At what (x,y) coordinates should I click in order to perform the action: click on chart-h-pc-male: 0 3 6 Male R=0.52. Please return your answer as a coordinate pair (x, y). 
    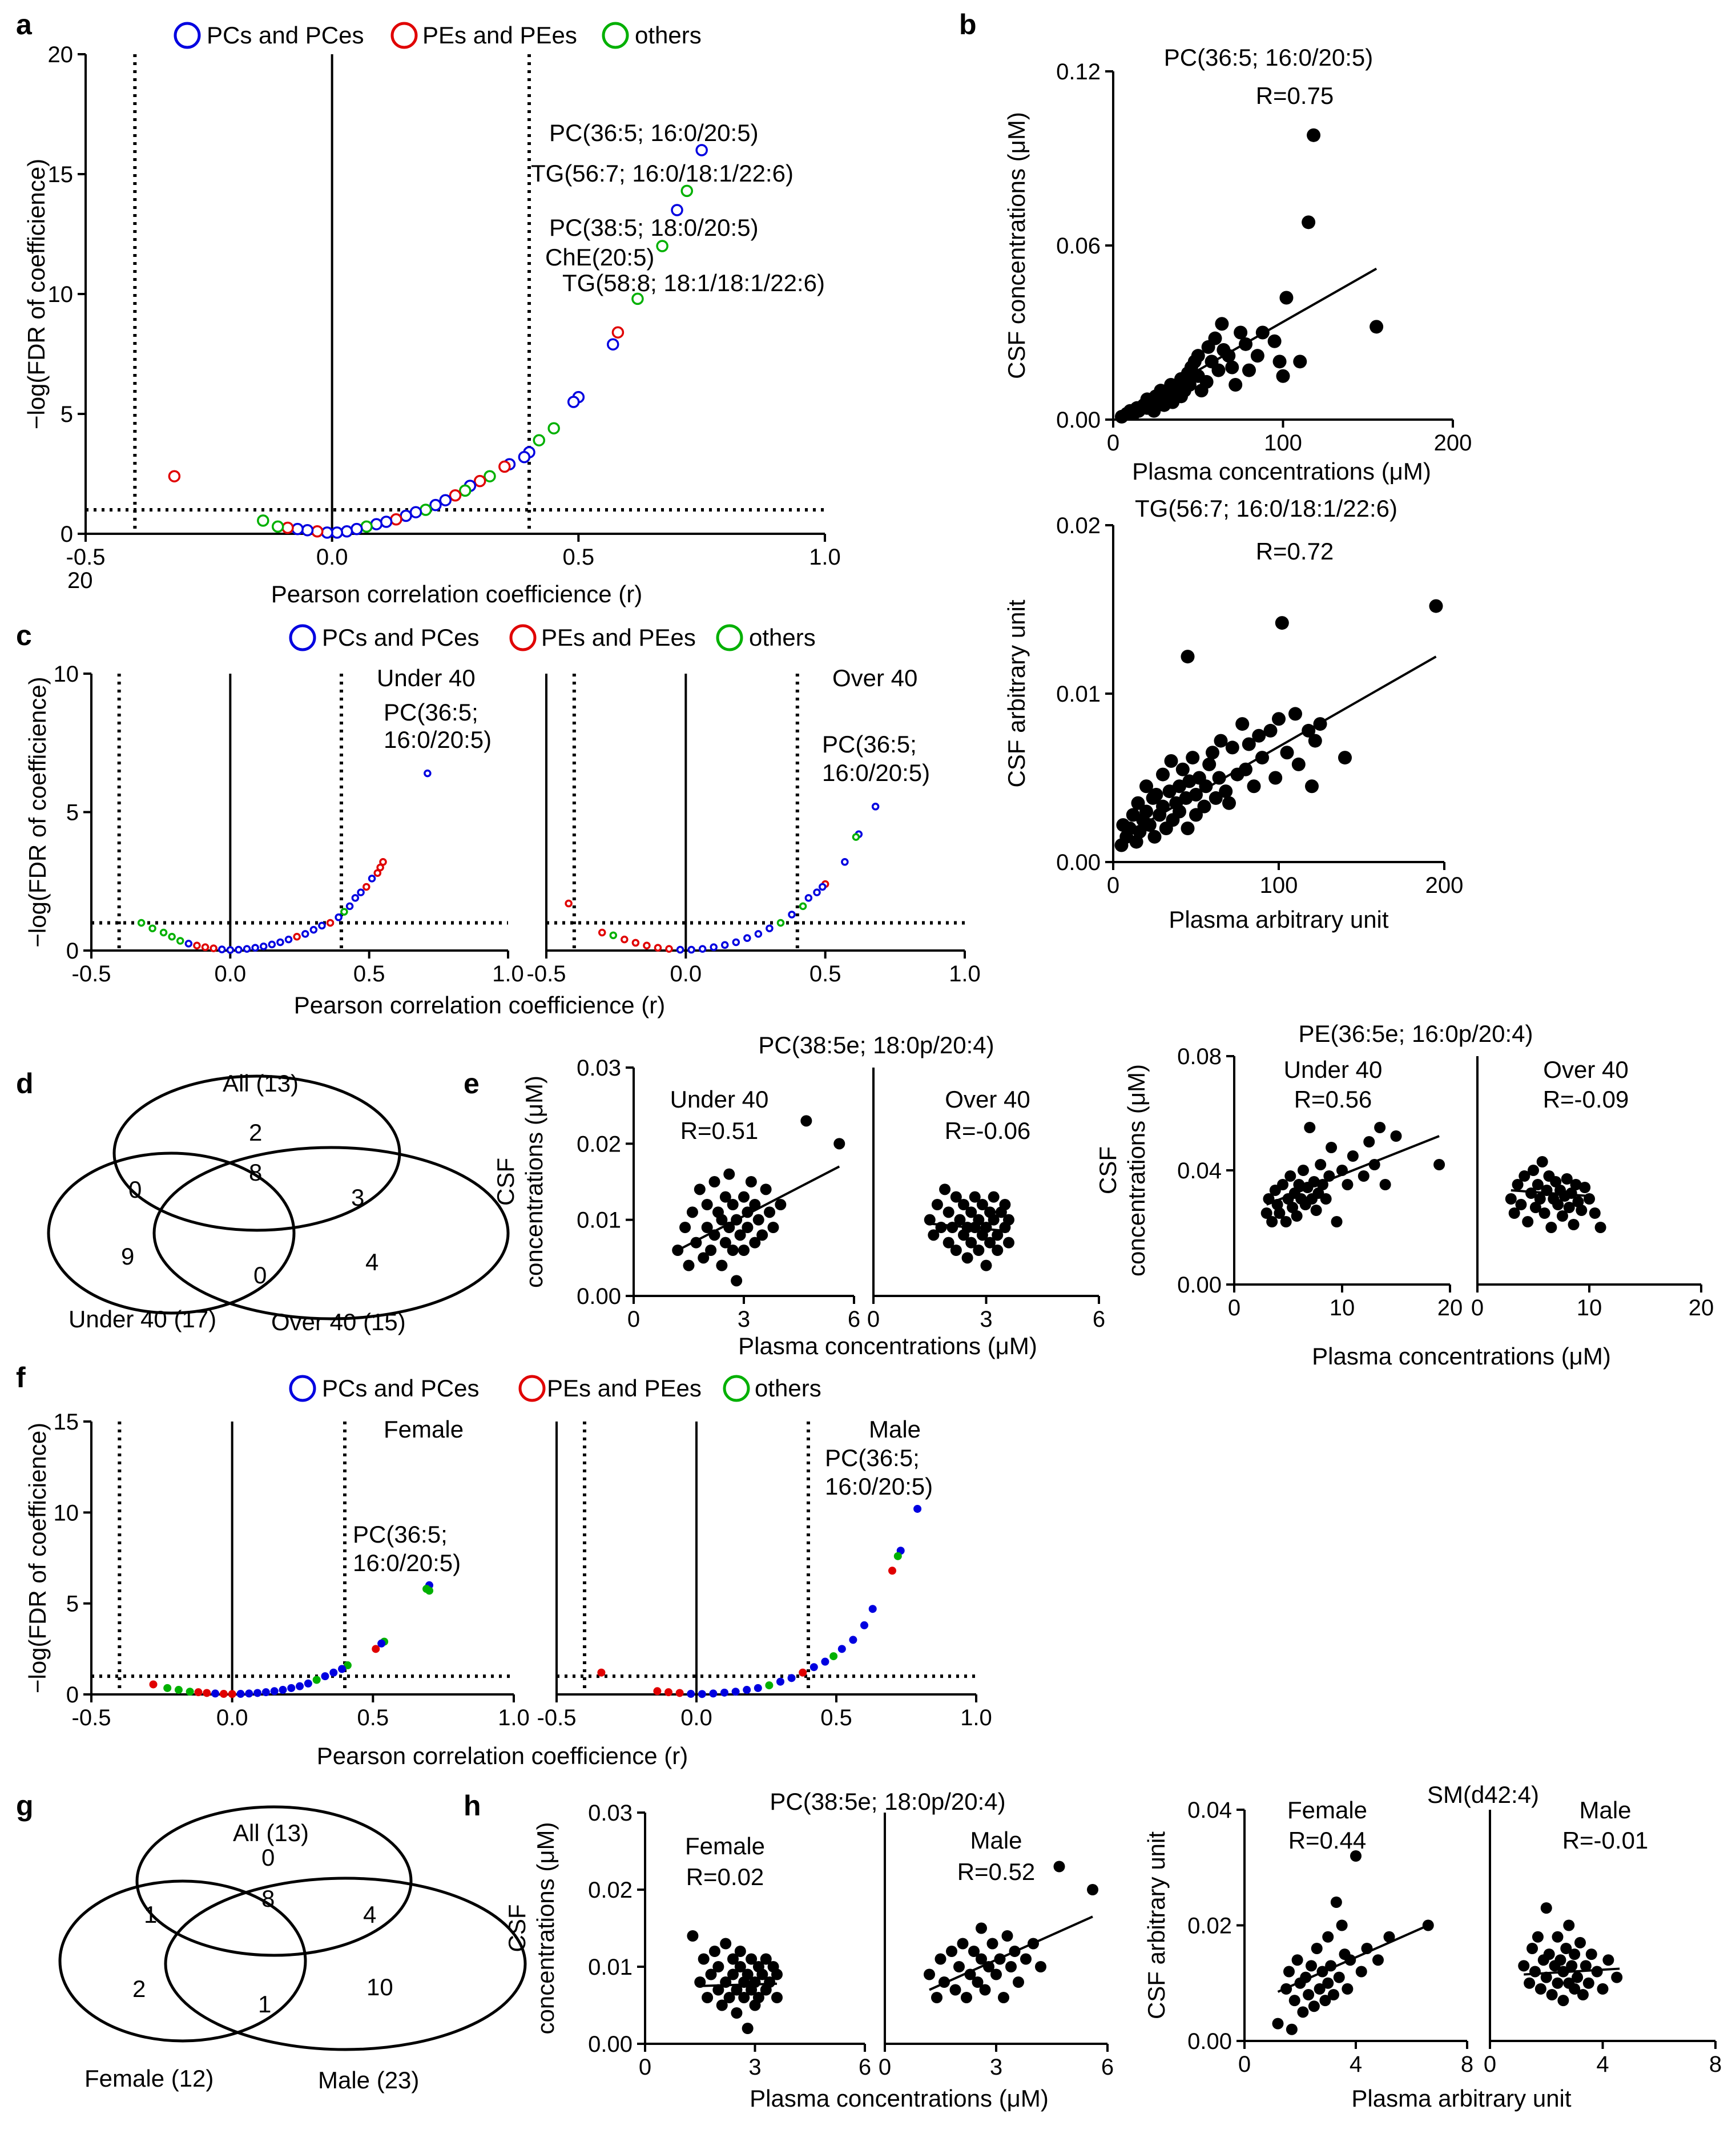
    Looking at the image, I should click on (996, 1946).